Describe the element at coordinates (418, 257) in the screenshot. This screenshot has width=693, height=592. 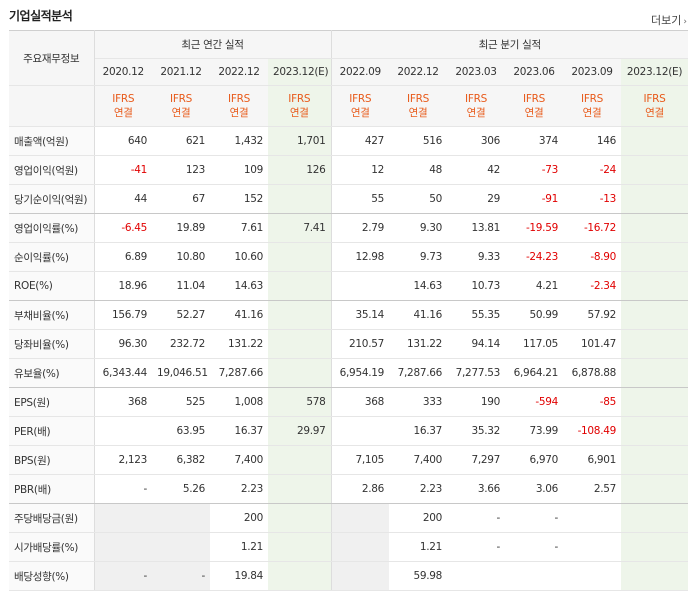
I see `table-cell: 9.73` at that location.